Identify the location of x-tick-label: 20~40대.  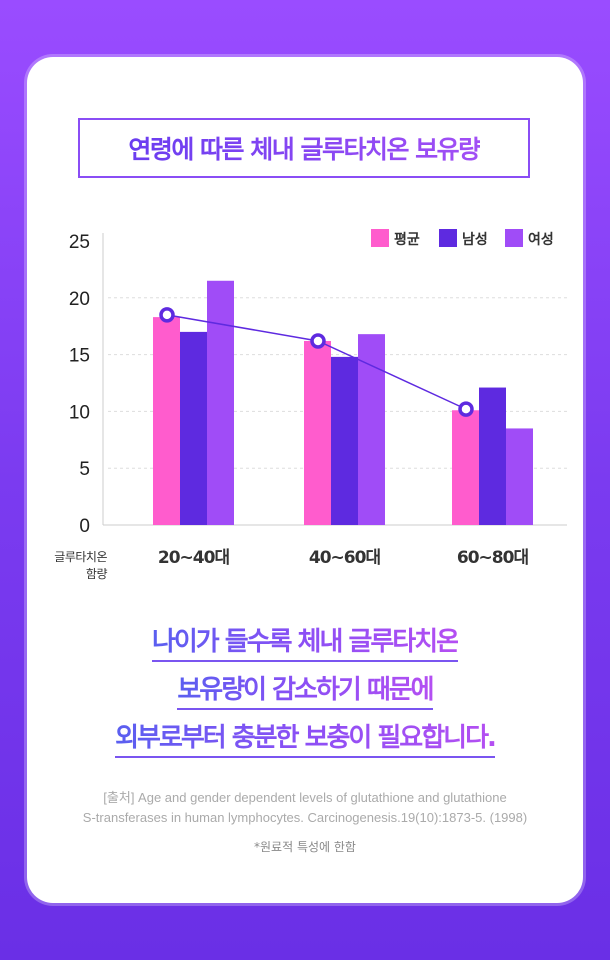
(194, 558).